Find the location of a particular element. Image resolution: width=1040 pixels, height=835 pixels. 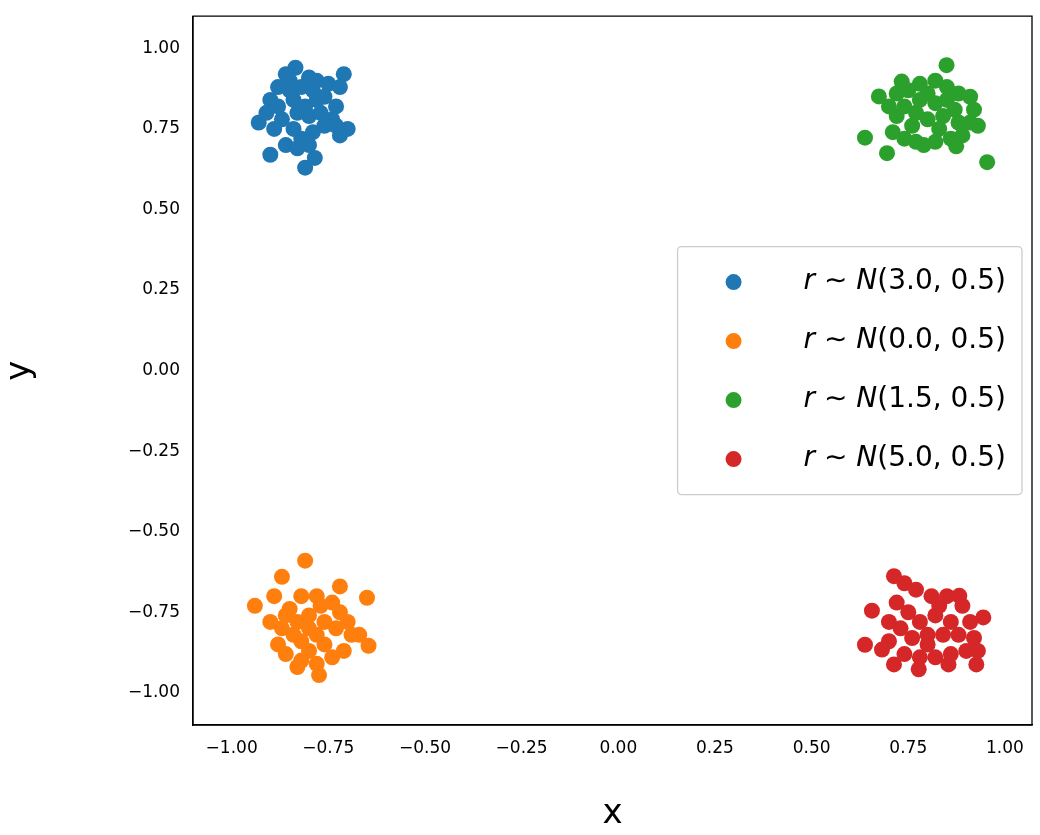

y-tick-label: −0.75 is located at coordinates (153, 610).